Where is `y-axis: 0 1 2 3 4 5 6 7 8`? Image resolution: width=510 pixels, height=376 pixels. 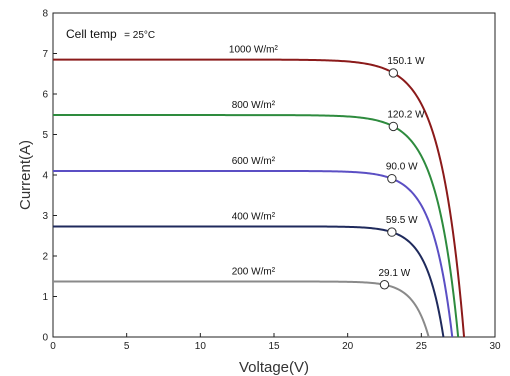
y-axis: 0 1 2 3 4 5 6 7 8 is located at coordinates (49, 176).